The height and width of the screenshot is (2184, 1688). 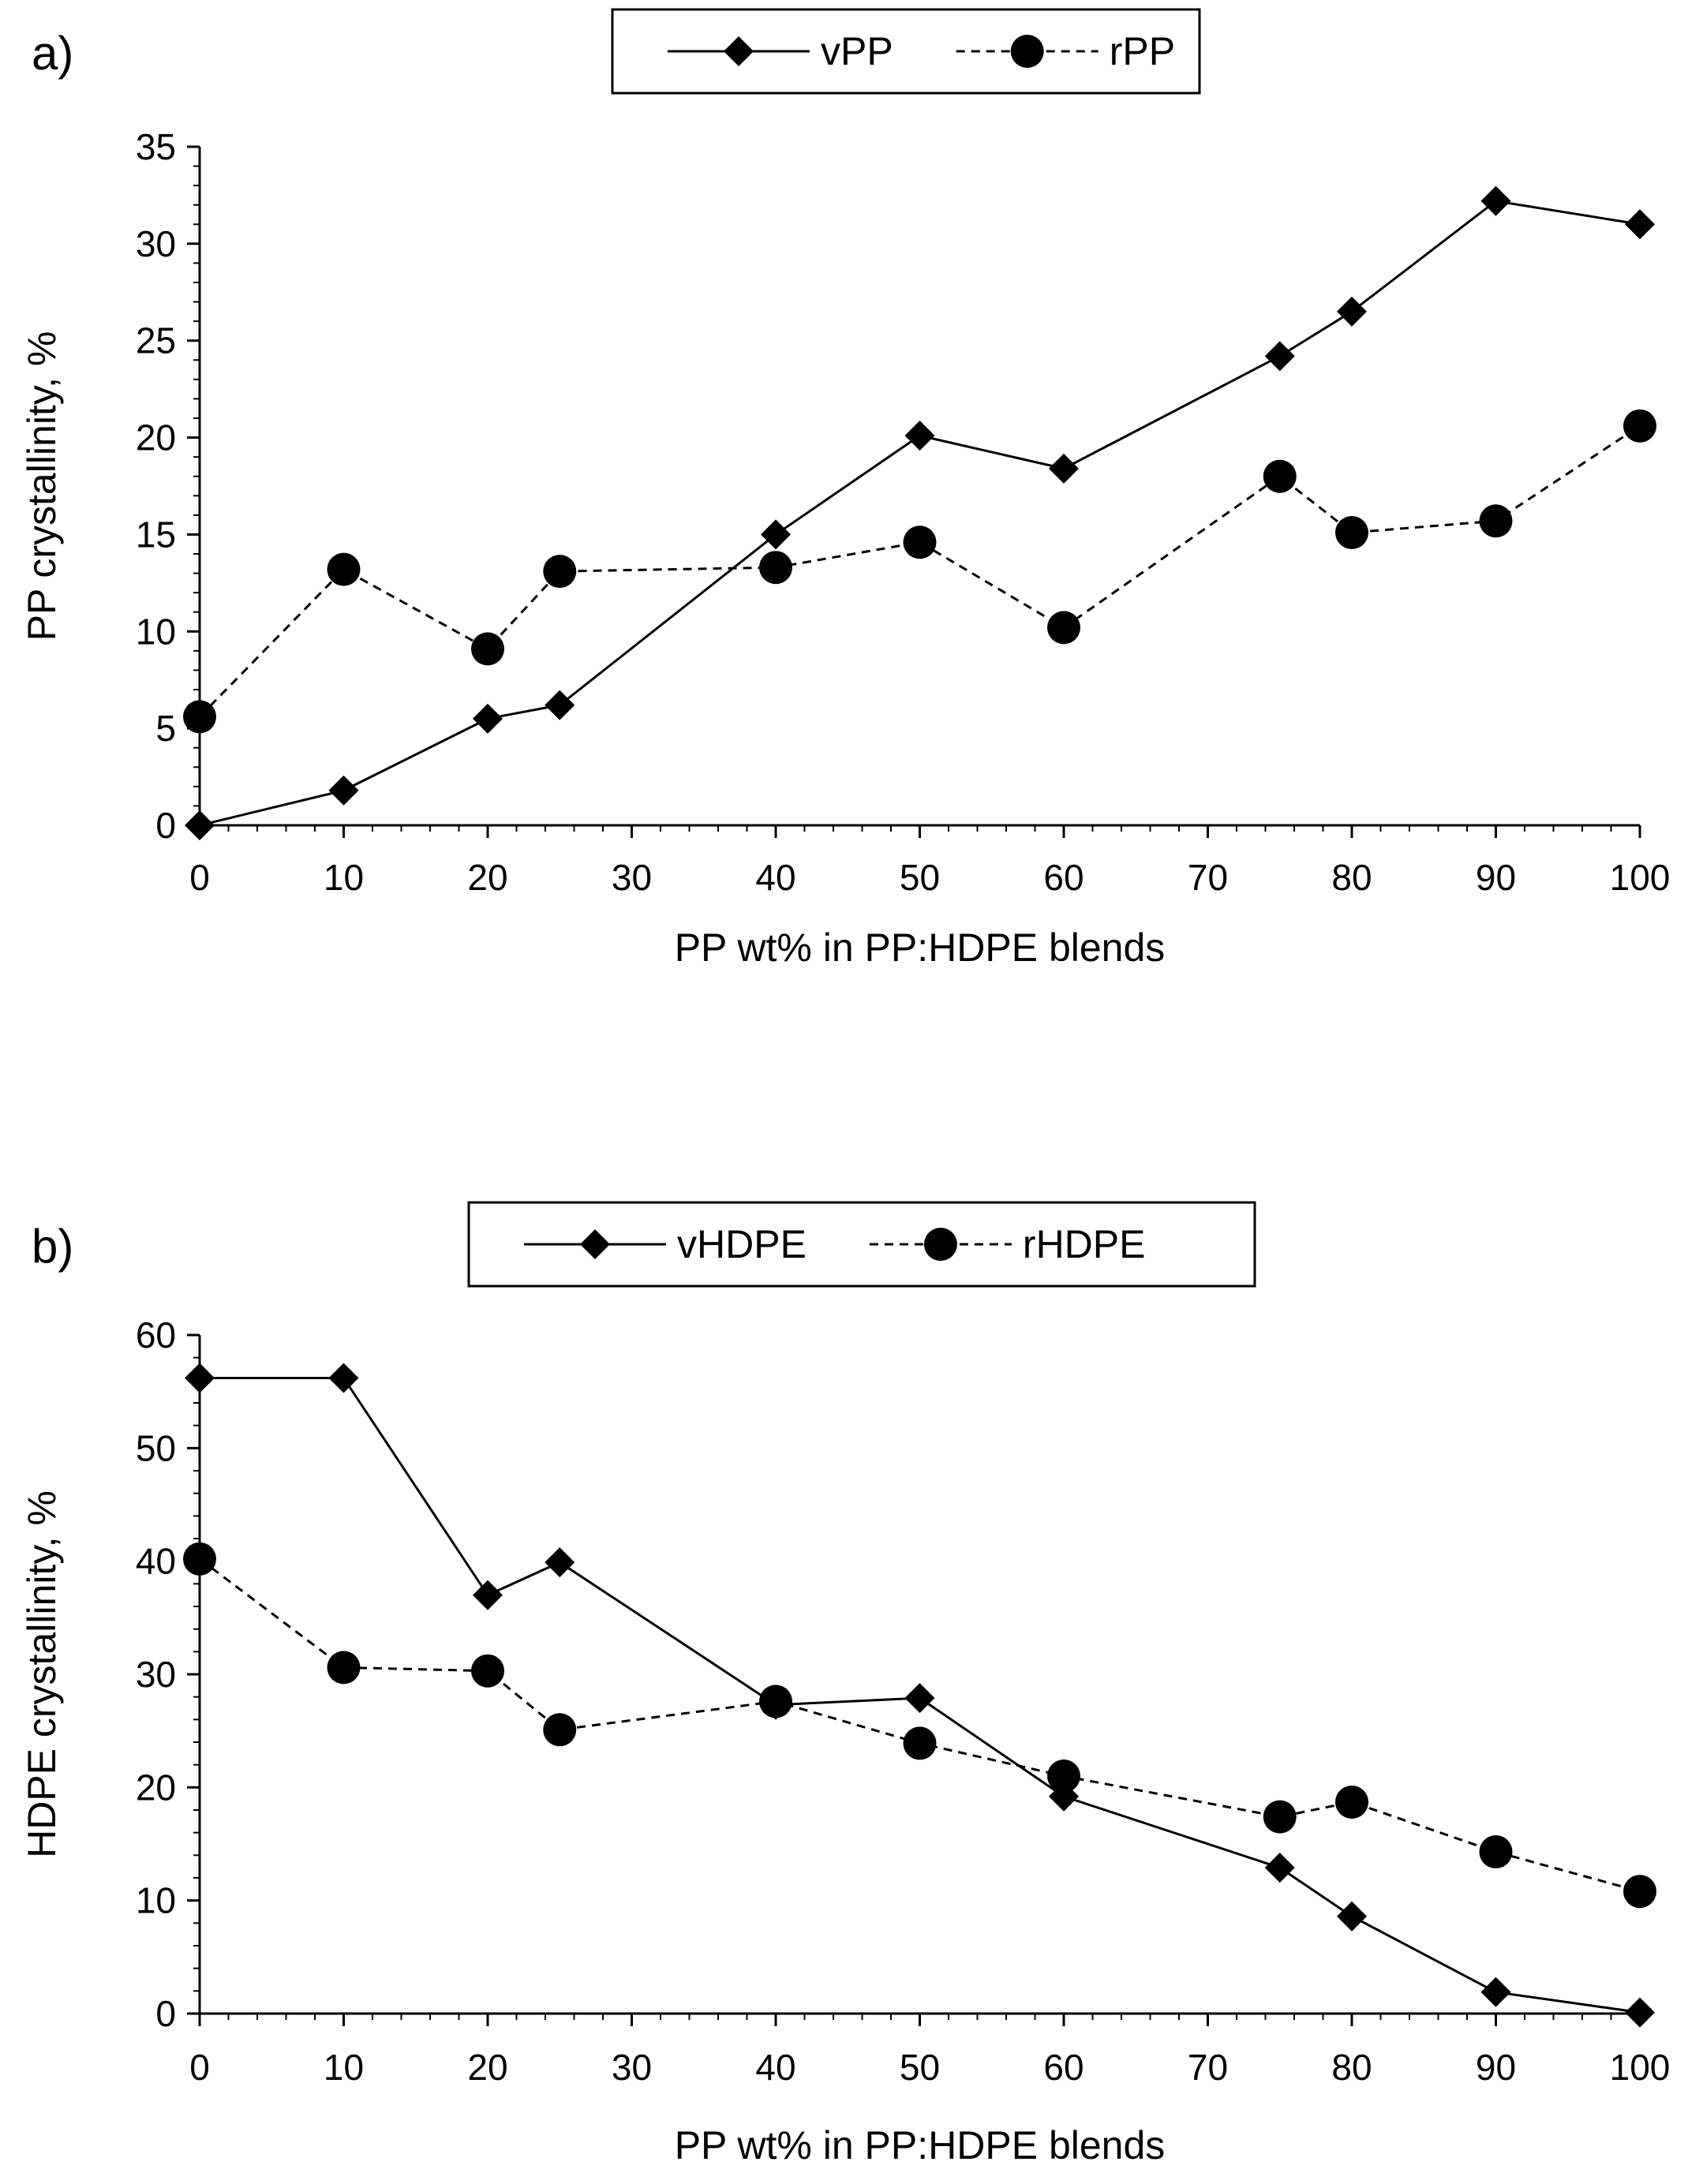 I want to click on series-rHDPE, so click(x=919, y=1725).